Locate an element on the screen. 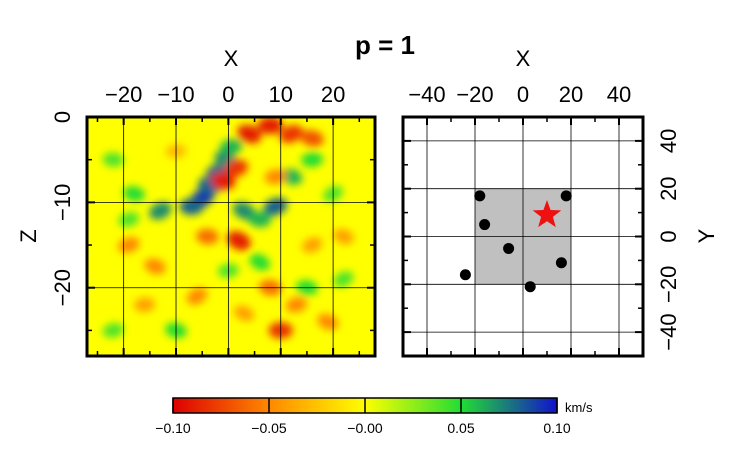  left-x-tick-label: −20 is located at coordinates (123, 94).